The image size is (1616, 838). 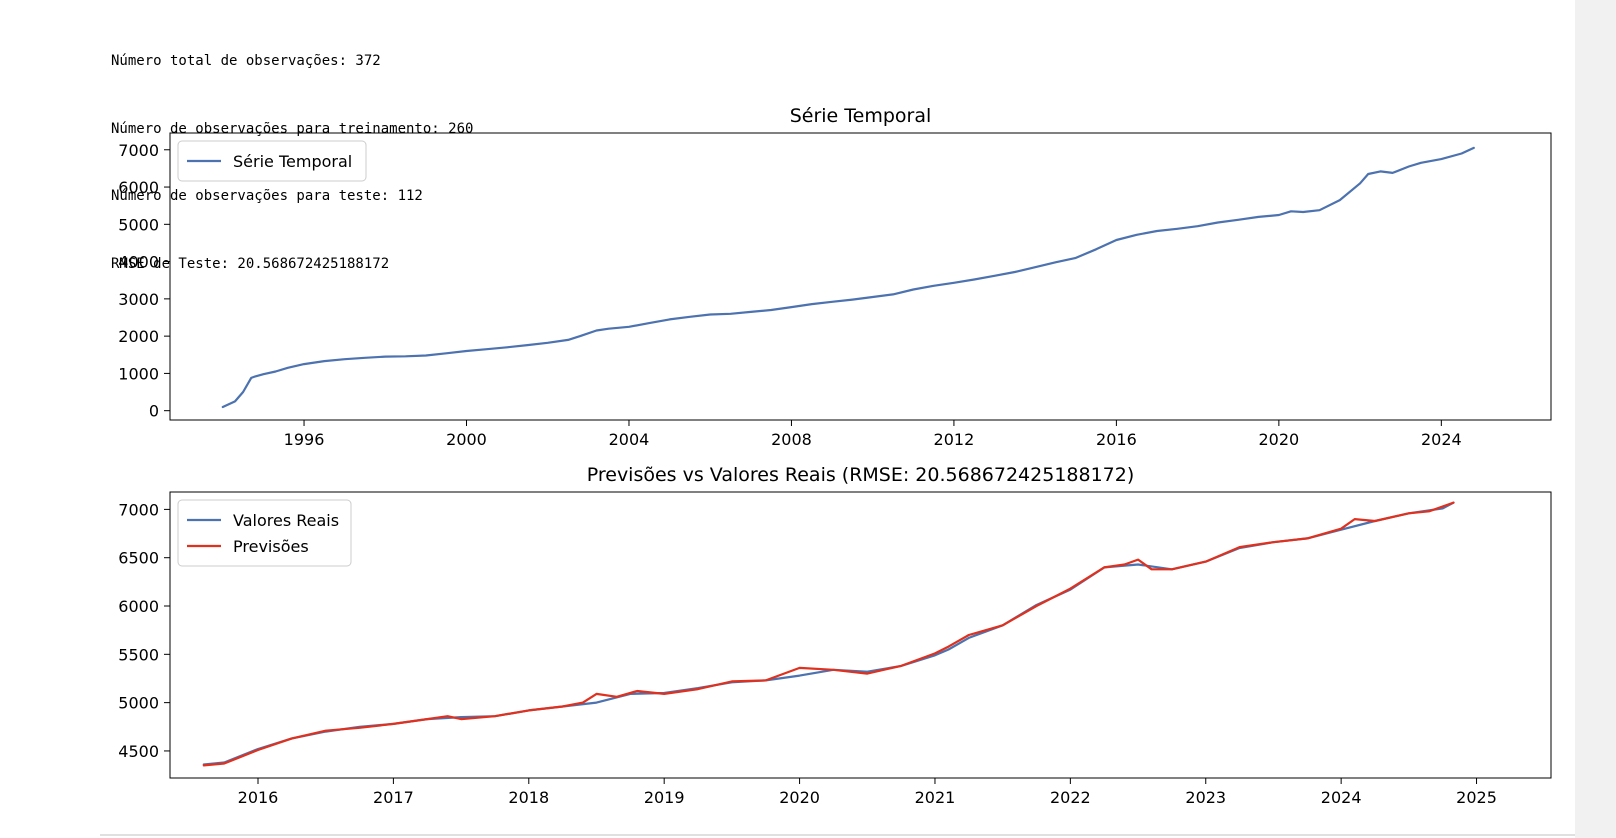 I want to click on x-tick-label: 2004, so click(x=629, y=439).